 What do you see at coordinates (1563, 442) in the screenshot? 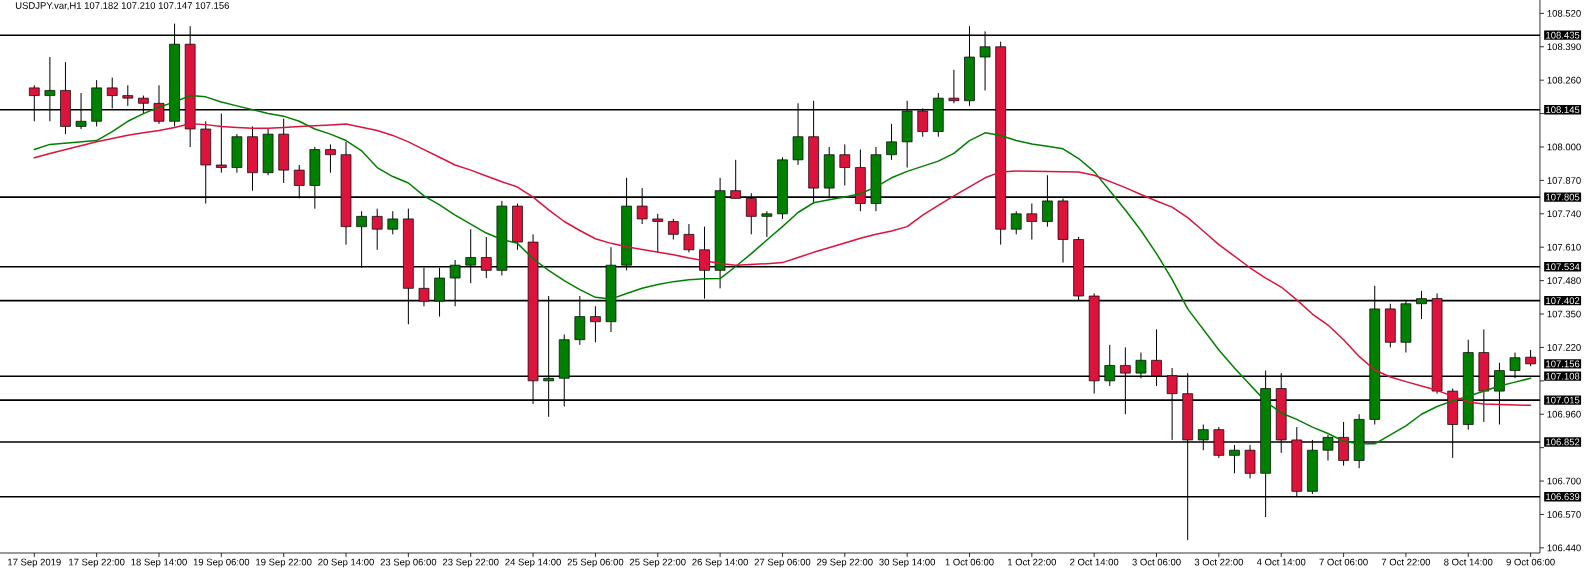
I see `ref-line-label: 106.852` at bounding box center [1563, 442].